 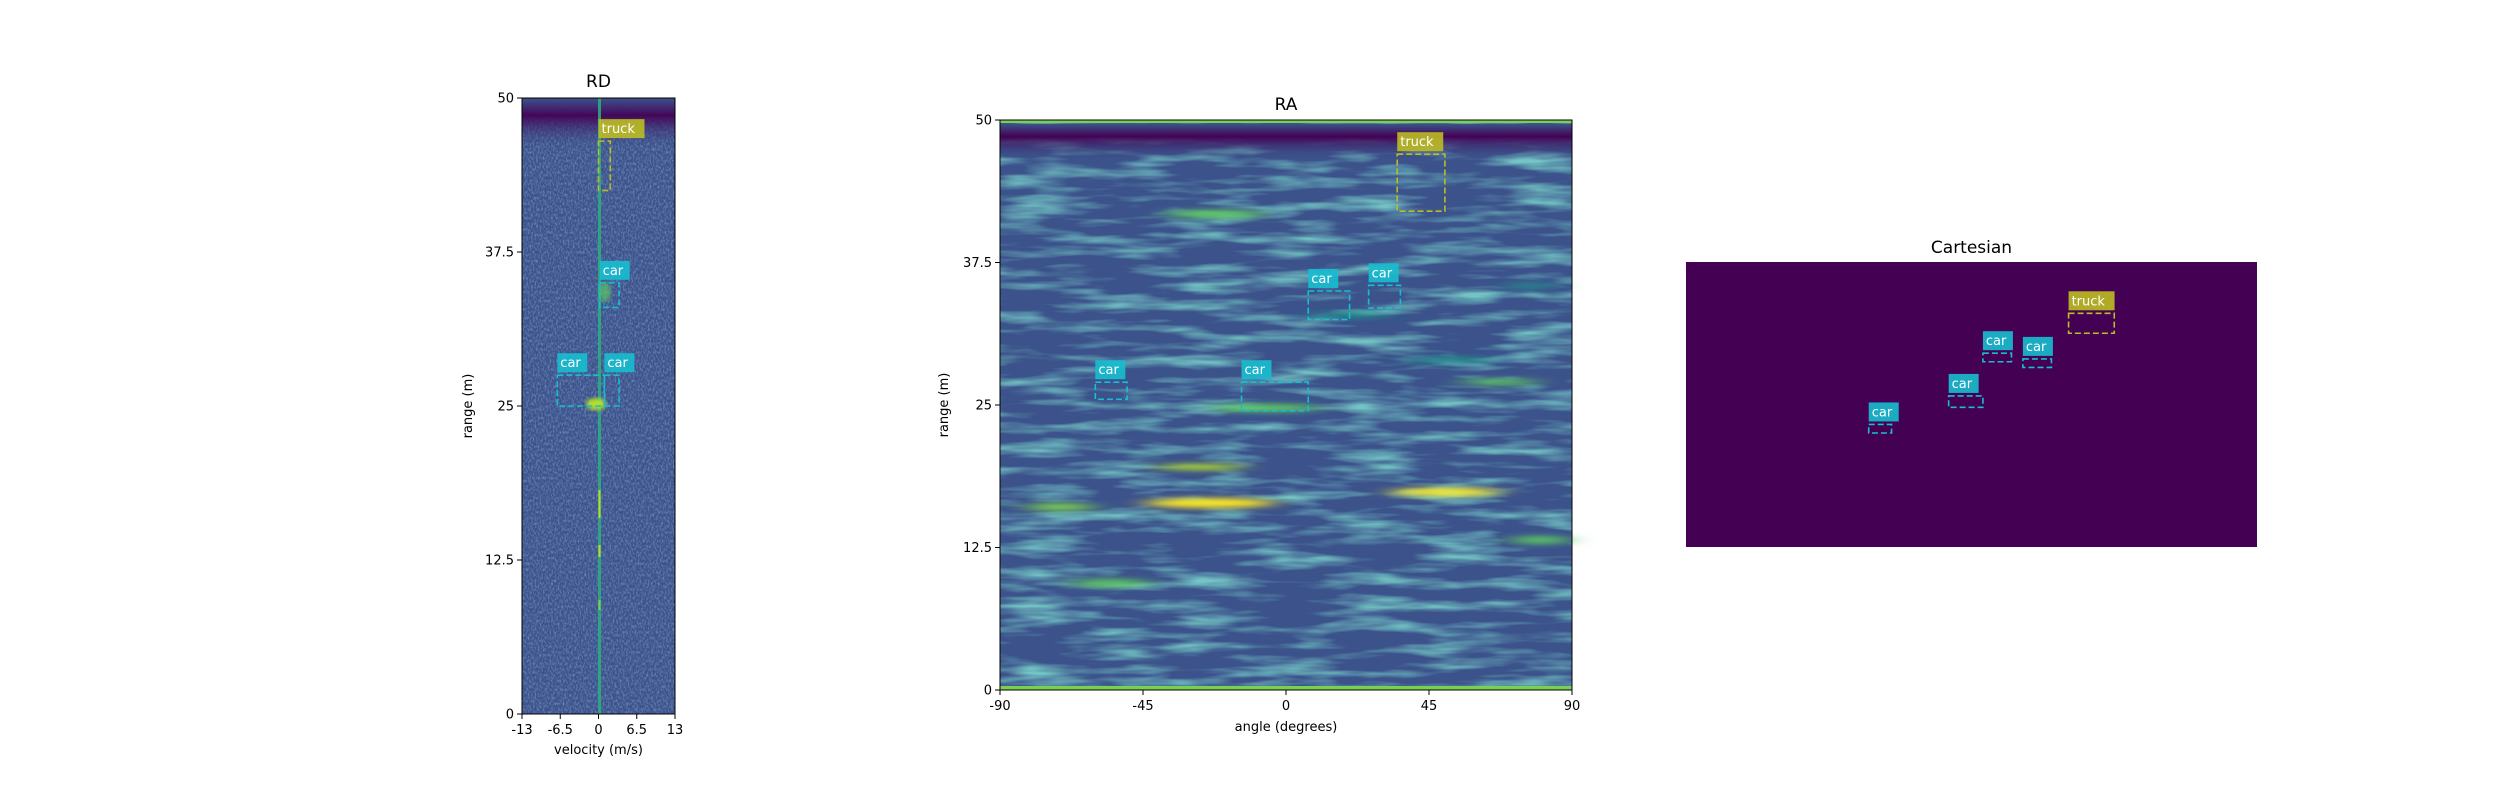 I want to click on rd-title: RD, so click(x=598, y=82).